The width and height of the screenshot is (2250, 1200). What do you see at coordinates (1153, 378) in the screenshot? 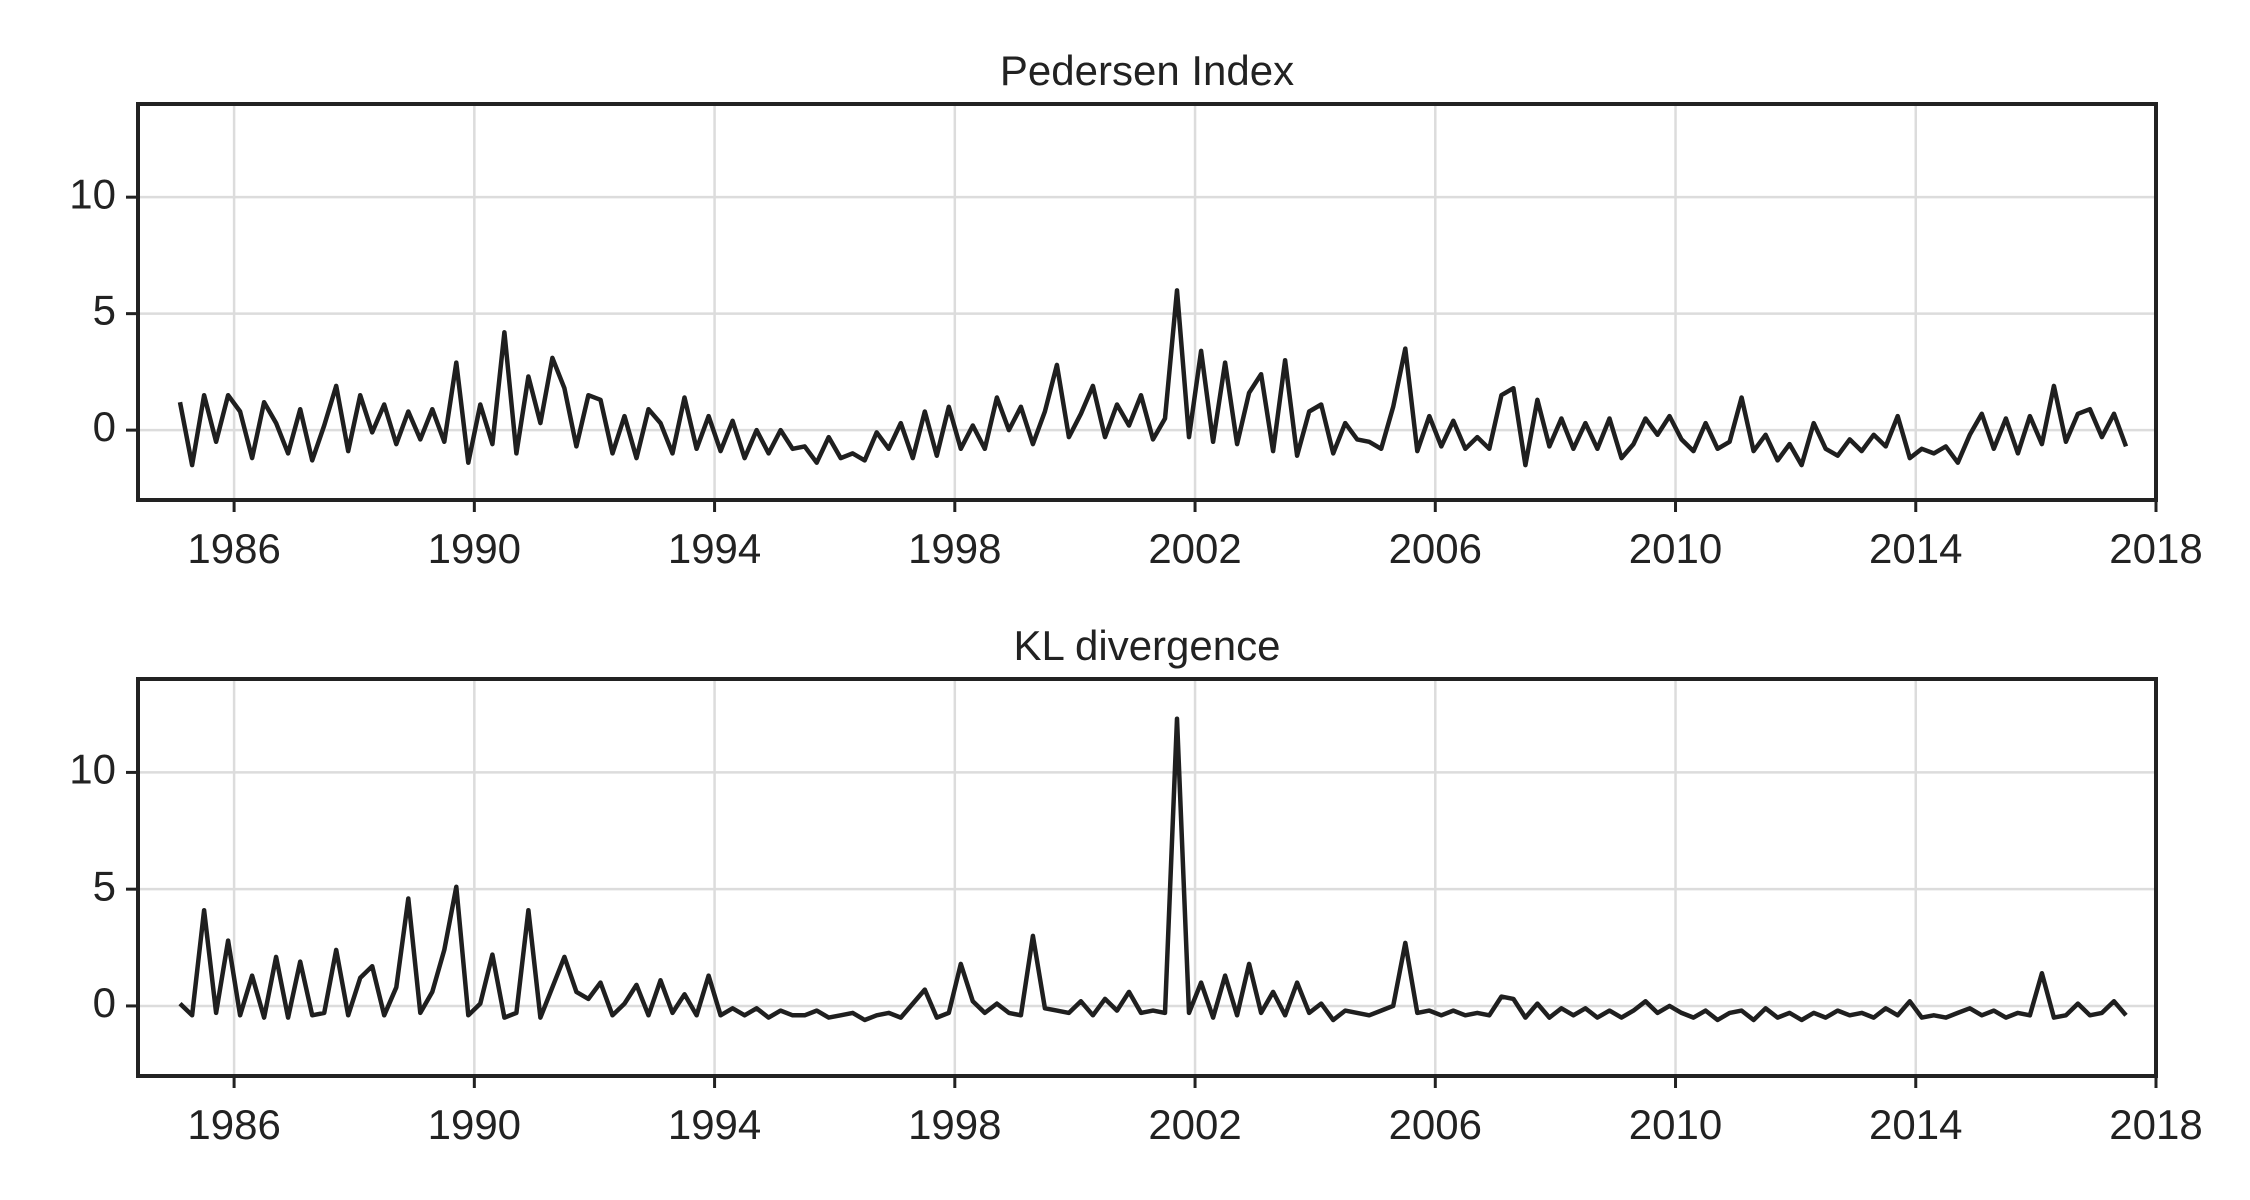
I see `series-line` at bounding box center [1153, 378].